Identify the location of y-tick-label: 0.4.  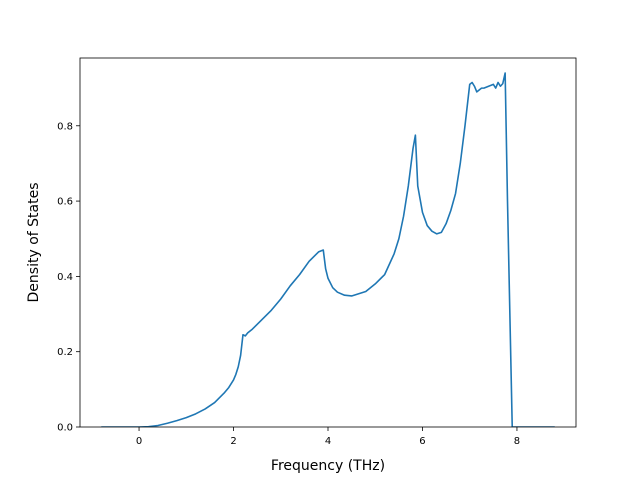
(65, 277).